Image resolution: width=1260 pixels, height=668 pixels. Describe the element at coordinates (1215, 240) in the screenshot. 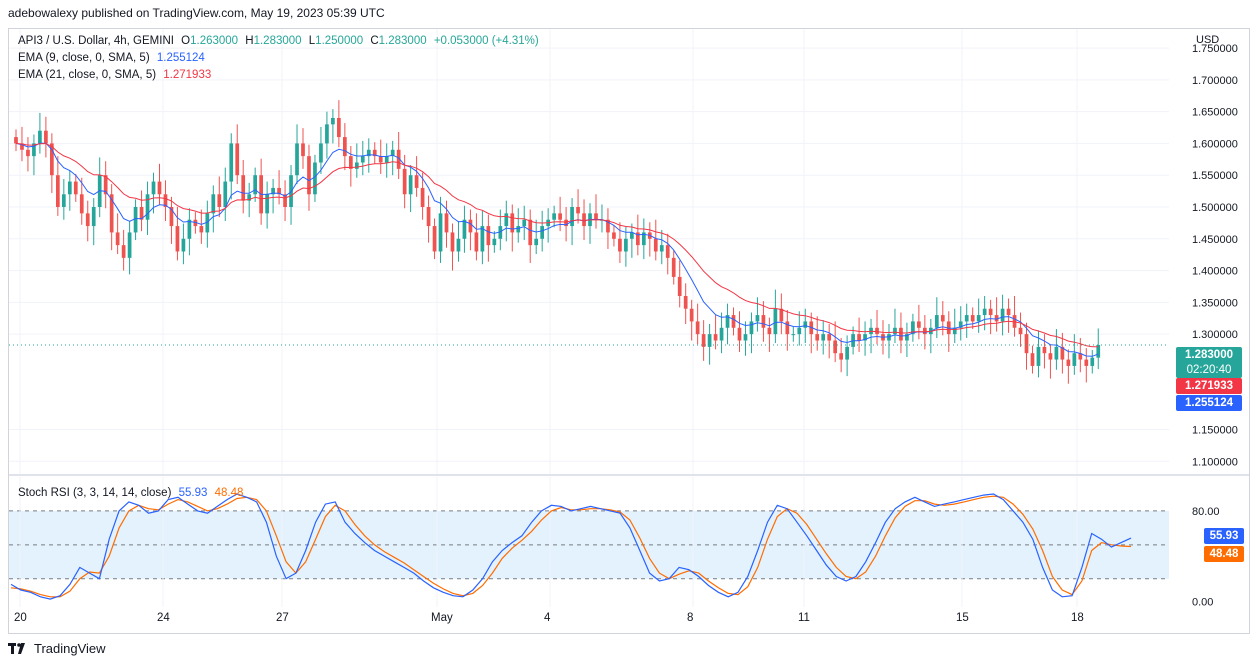

I see `price-tick-label: 1.450000` at that location.